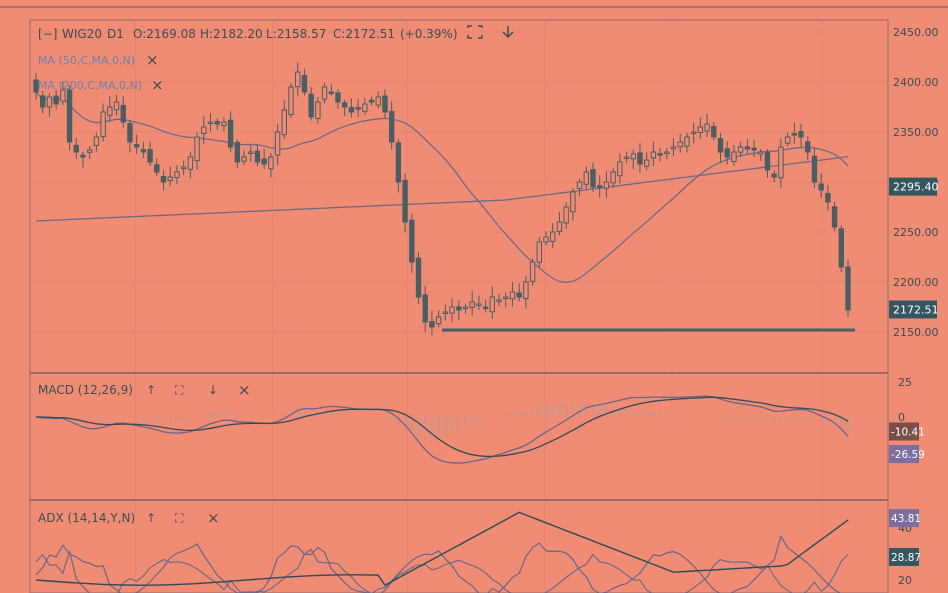 This screenshot has height=593, width=948. What do you see at coordinates (164, 34) in the screenshot?
I see `open-value: O:2169.08` at bounding box center [164, 34].